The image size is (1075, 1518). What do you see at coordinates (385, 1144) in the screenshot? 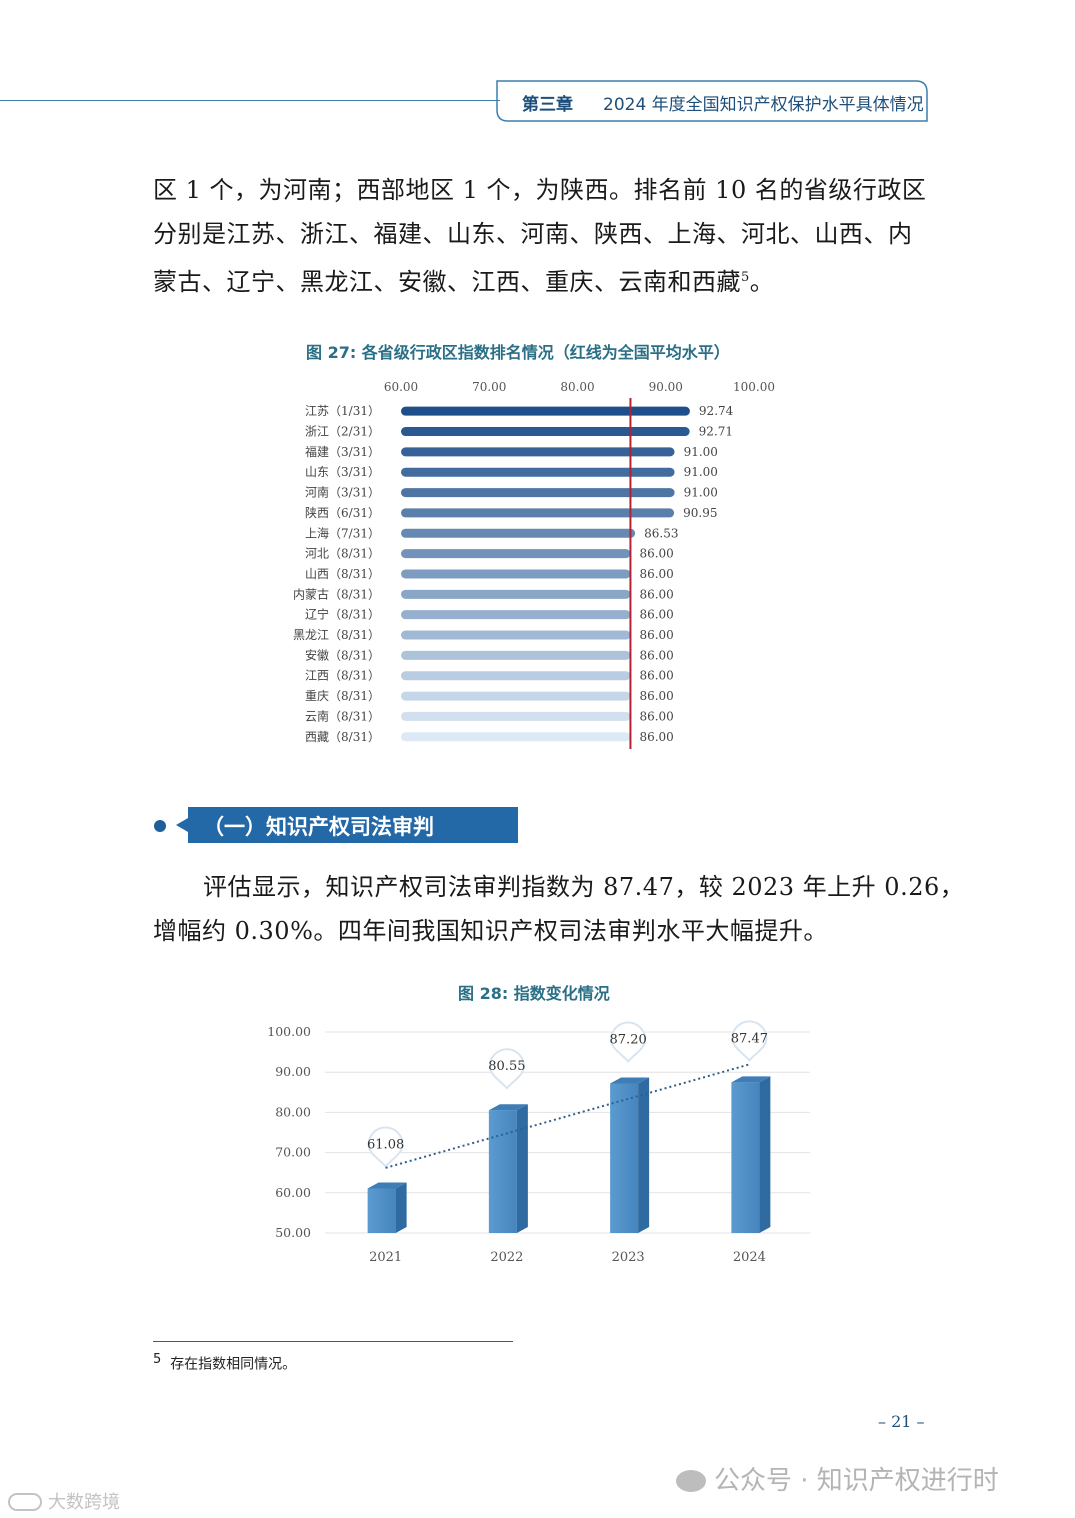
I see `value-label: 61.08` at bounding box center [385, 1144].